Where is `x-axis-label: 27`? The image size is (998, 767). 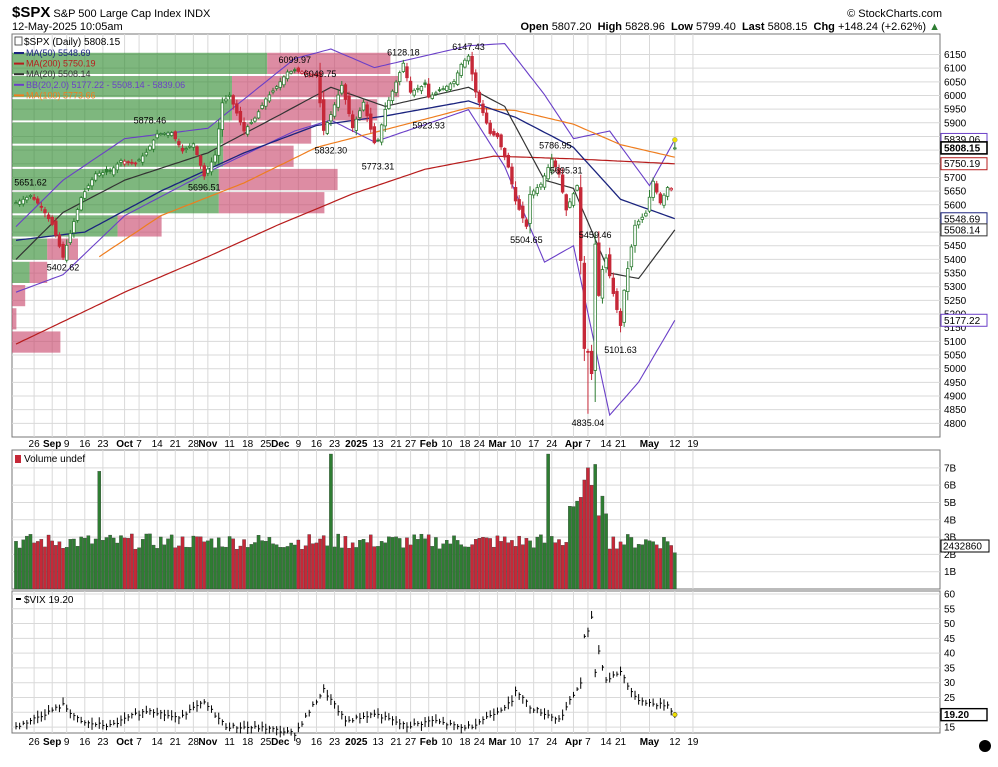 x-axis-label: 27 is located at coordinates (411, 742).